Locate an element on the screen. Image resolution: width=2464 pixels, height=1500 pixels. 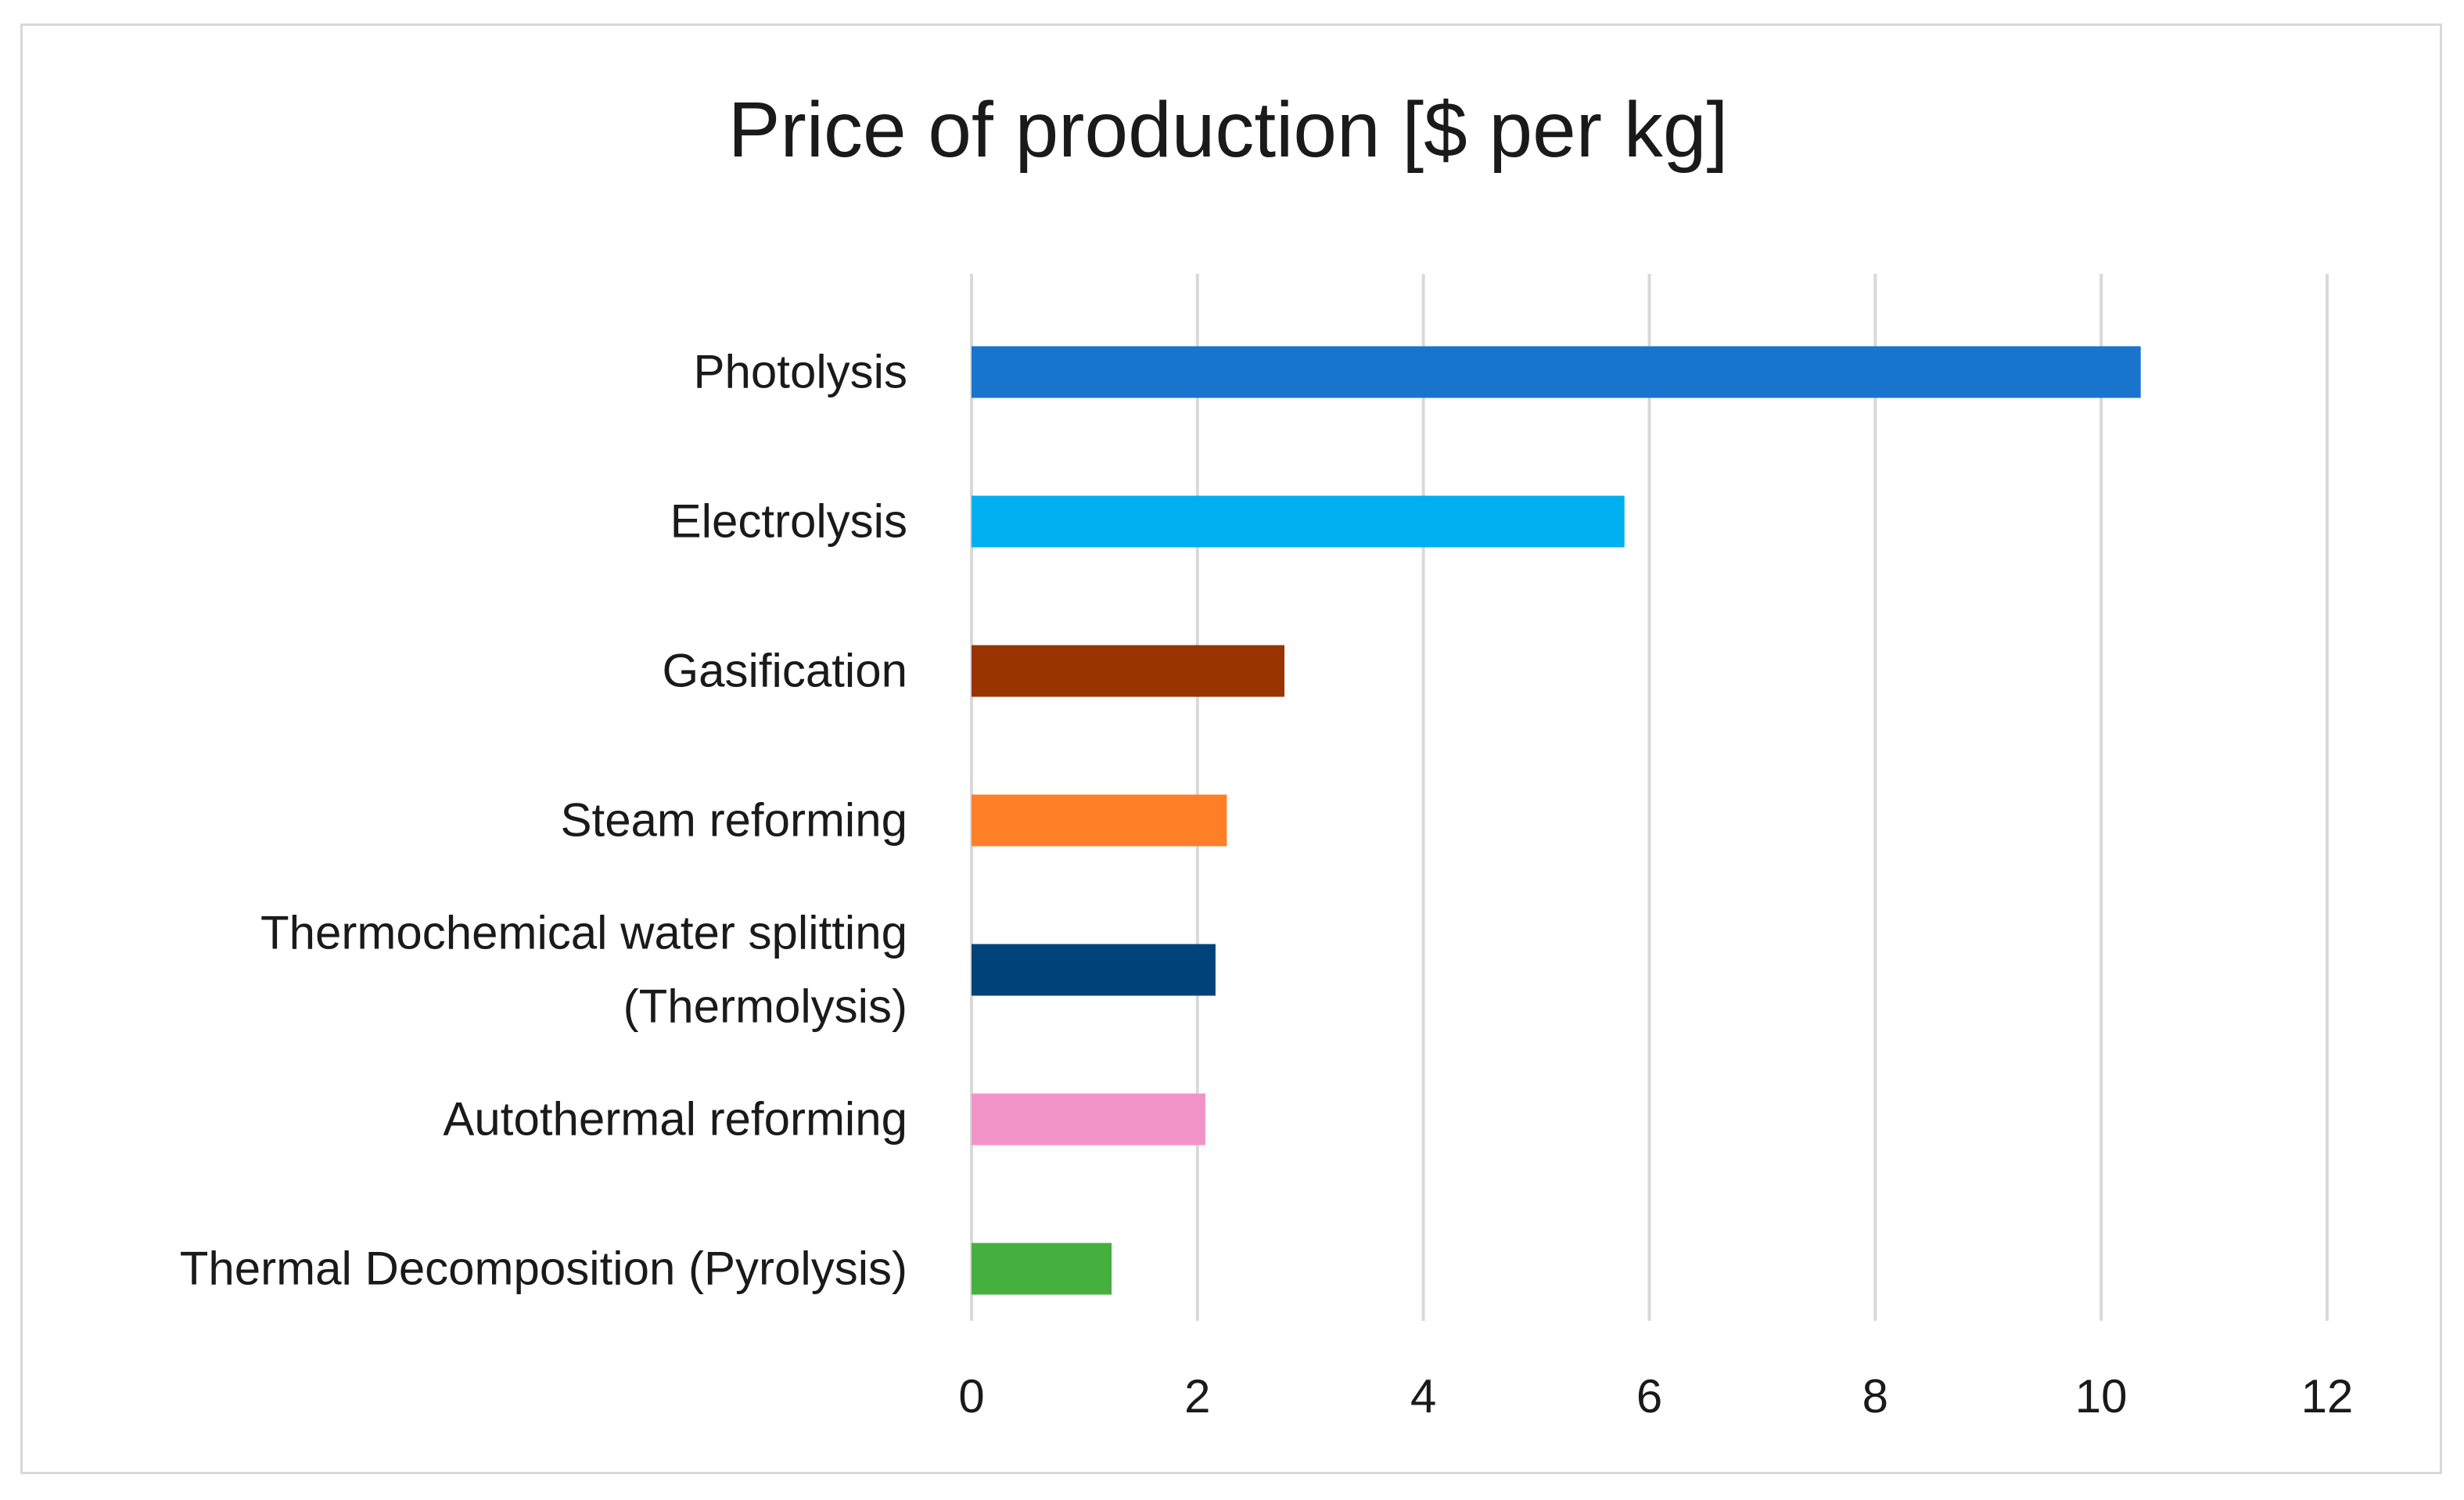
x-tick-label: 0 is located at coordinates (971, 1396).